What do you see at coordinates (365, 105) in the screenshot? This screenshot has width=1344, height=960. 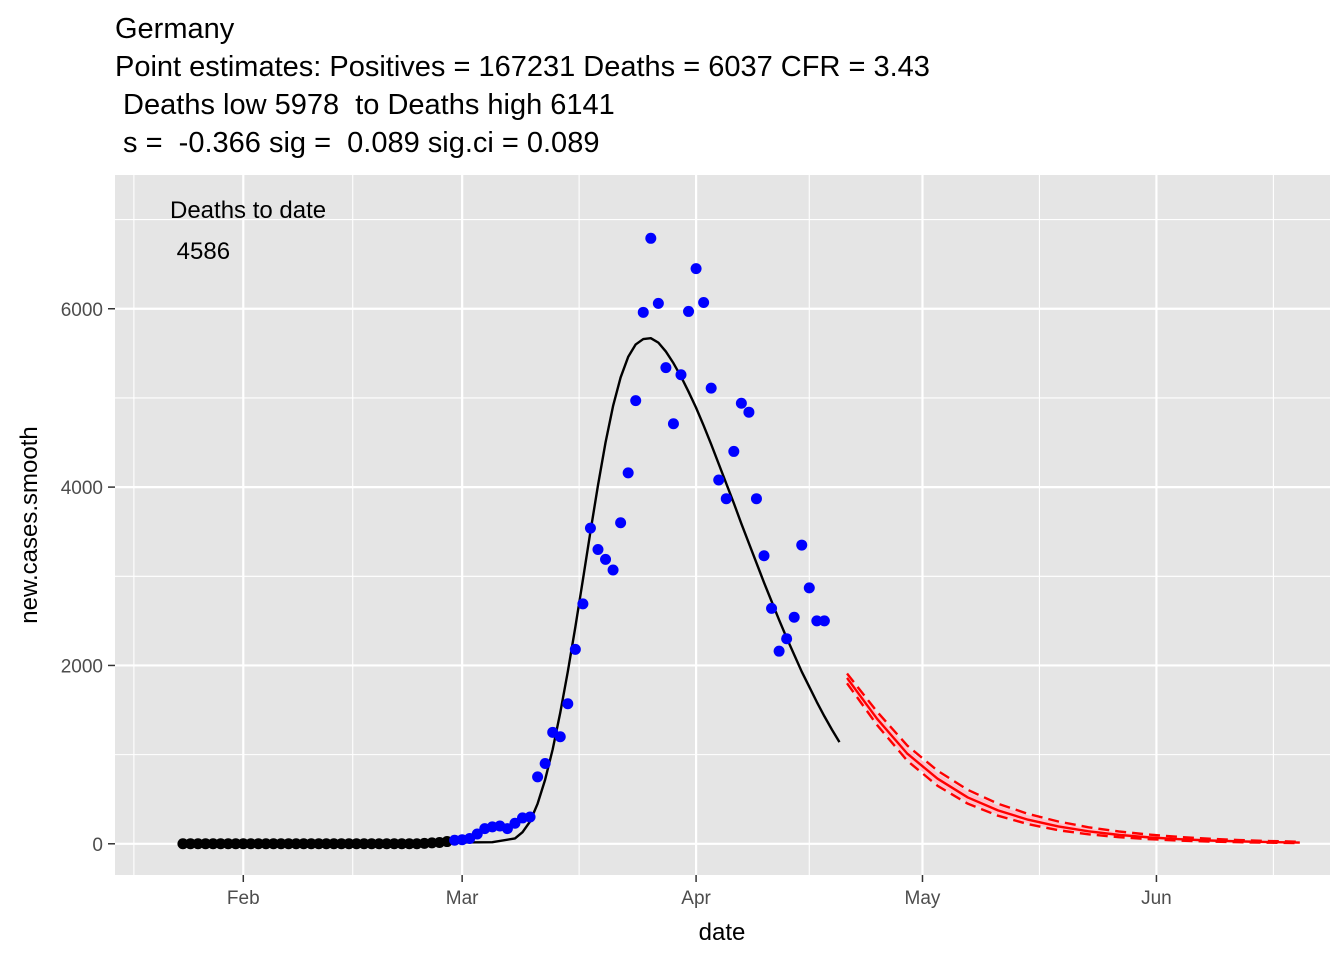 I see `title-line-deaths-range: Deaths low 5978 to Deaths high 6141` at bounding box center [365, 105].